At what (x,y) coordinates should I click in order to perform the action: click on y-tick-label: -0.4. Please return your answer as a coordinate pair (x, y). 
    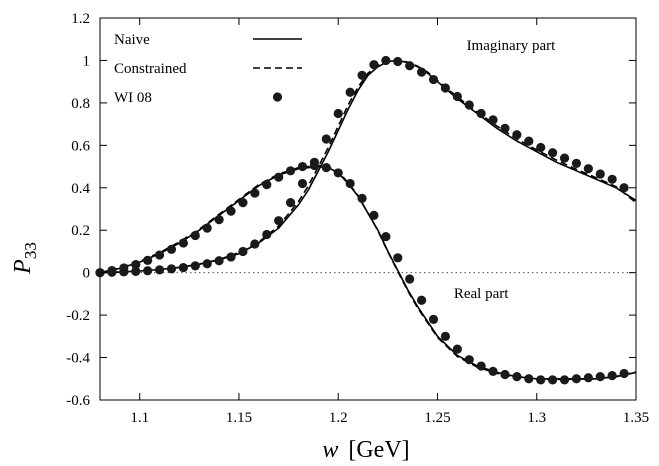
    Looking at the image, I should click on (78, 359).